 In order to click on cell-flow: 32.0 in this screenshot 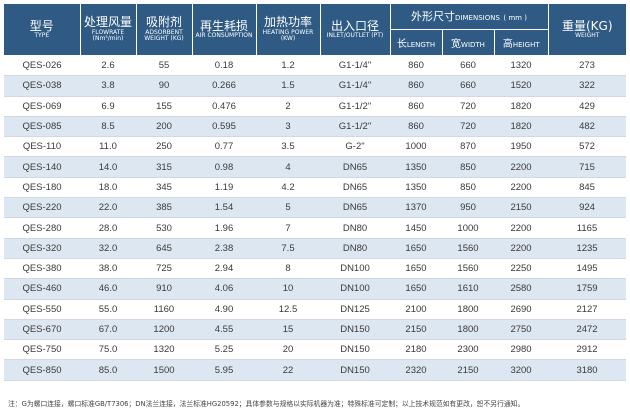, I will do `click(108, 248)`.